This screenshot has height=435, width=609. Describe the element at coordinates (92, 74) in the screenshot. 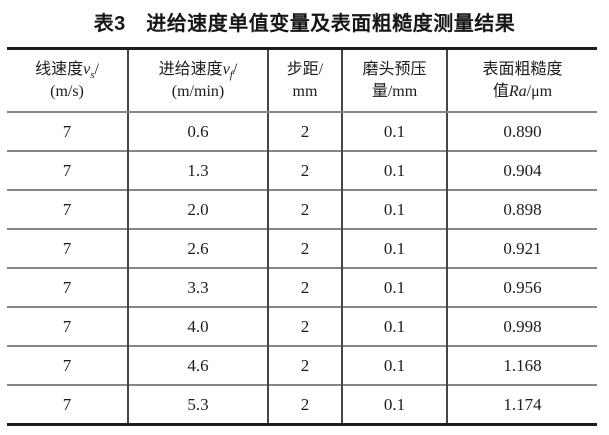

I see `variable-subscript: s` at that location.